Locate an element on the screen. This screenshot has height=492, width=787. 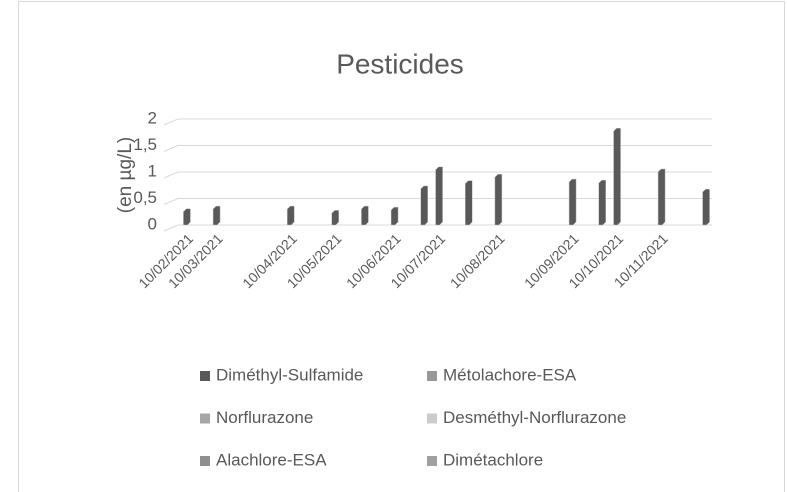
legend-label: Norflurazone is located at coordinates (264, 417).